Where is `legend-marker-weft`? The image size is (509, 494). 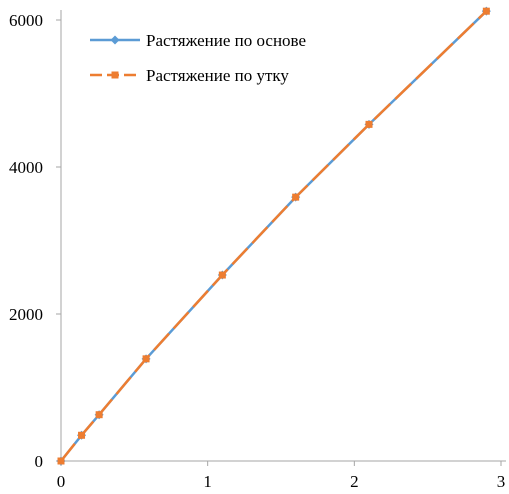 legend-marker-weft is located at coordinates (115, 75).